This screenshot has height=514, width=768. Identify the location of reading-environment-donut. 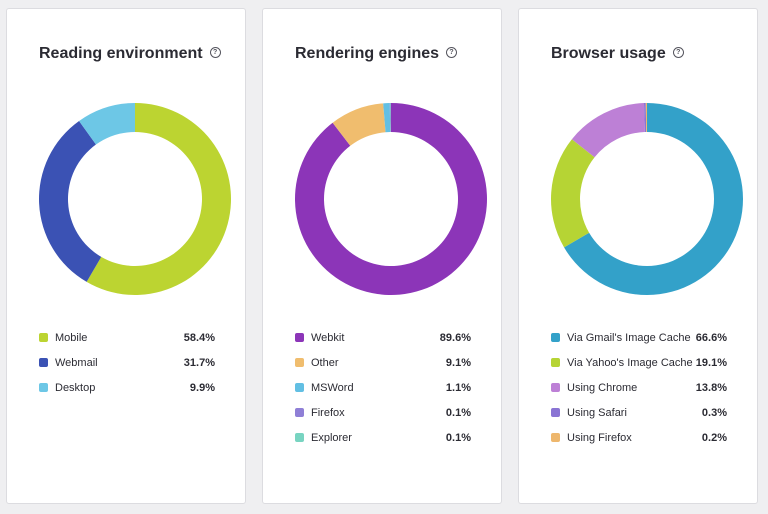
(135, 199).